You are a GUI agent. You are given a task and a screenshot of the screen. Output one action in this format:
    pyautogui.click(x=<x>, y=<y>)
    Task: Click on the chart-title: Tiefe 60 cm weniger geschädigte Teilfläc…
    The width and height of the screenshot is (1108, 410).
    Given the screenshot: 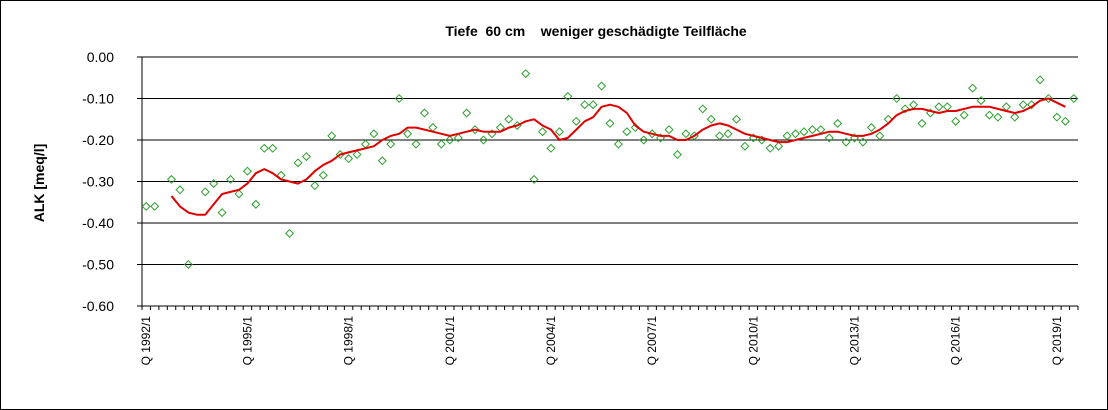 What is the action you would take?
    pyautogui.click(x=596, y=31)
    